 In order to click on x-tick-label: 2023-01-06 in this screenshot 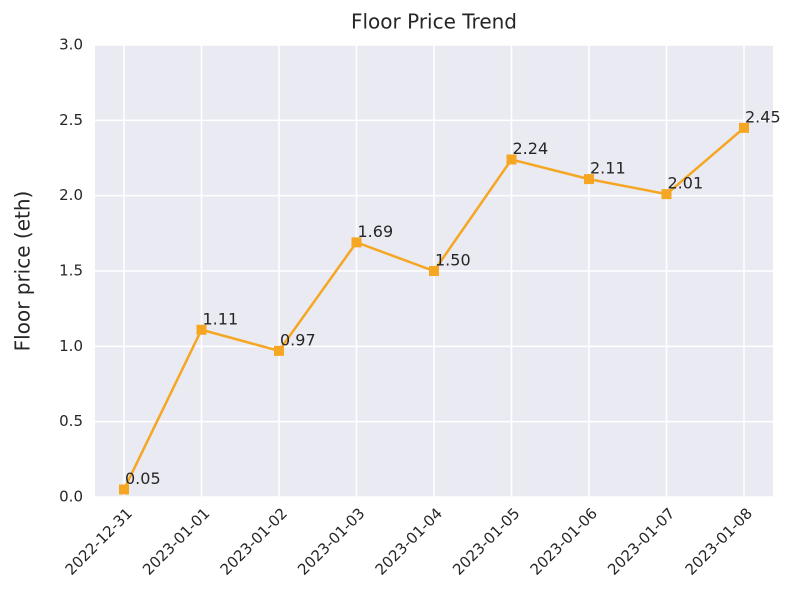, I will do `click(564, 541)`.